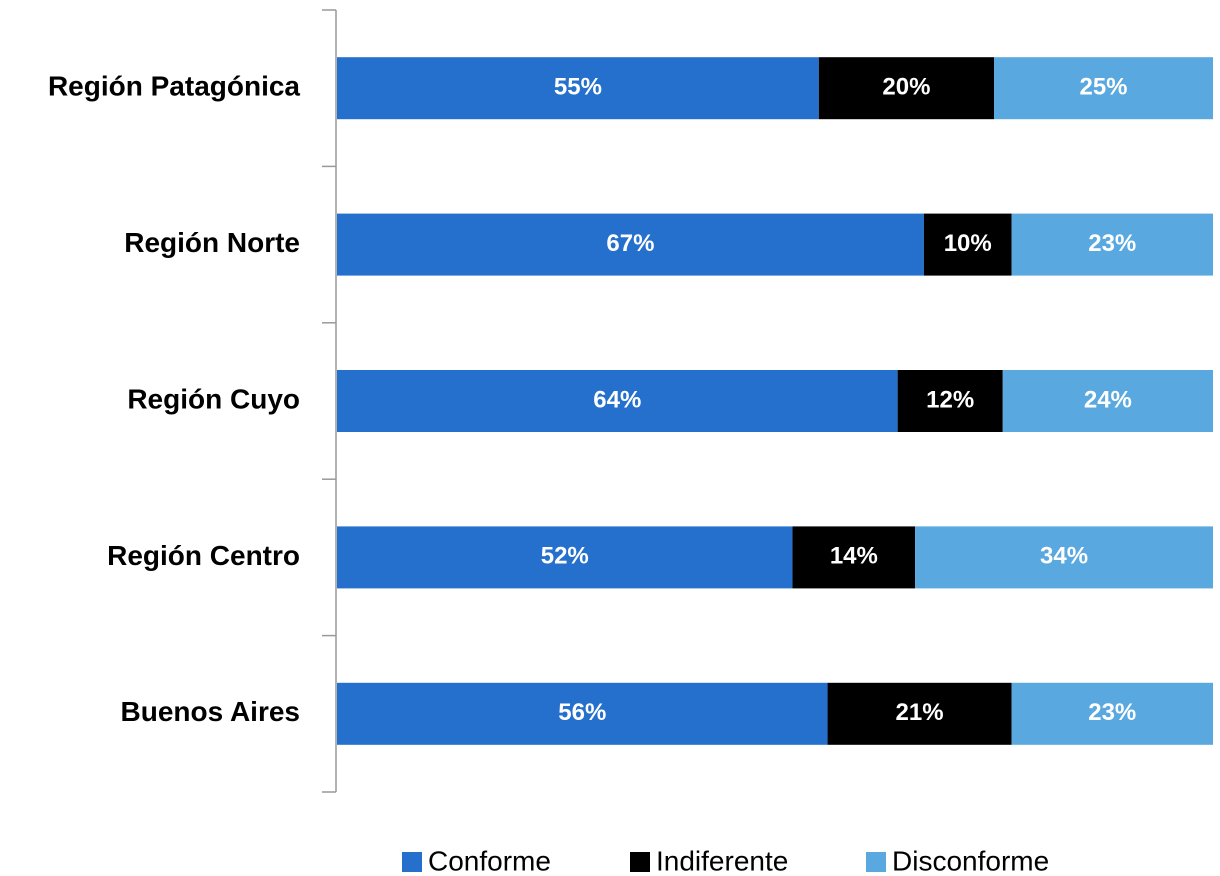  What do you see at coordinates (210, 711) in the screenshot?
I see `y-tick-label: Buenos Aires` at bounding box center [210, 711].